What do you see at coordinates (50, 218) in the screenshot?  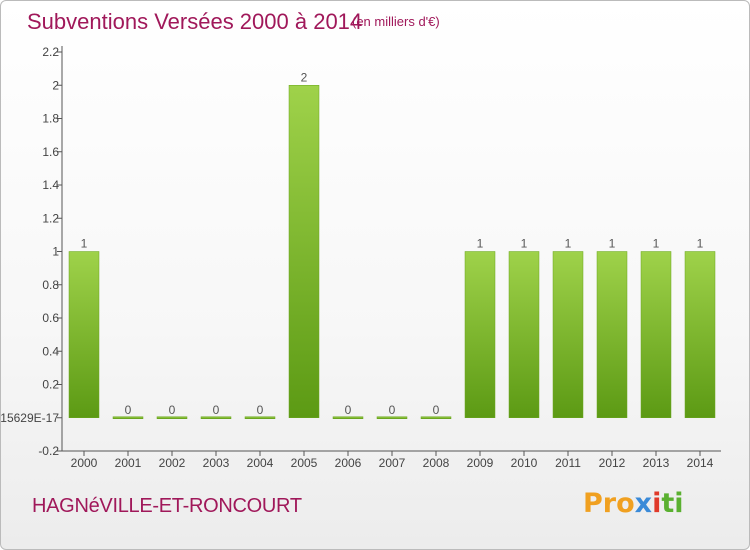 I see `y-tick-label: 1.2` at bounding box center [50, 218].